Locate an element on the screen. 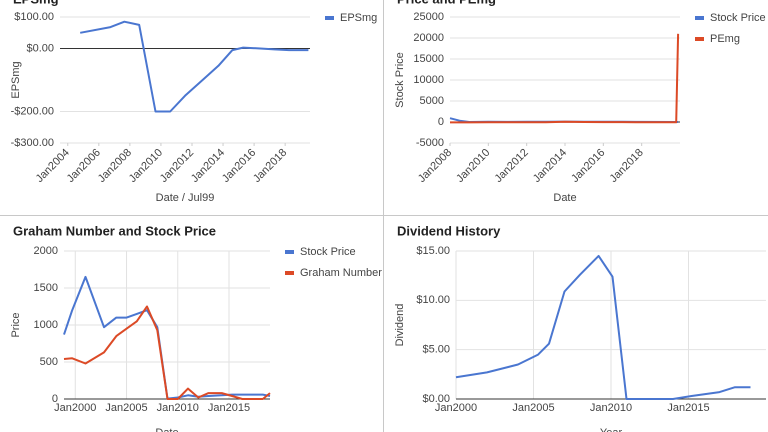 The height and width of the screenshot is (432, 768). y-tick-label: 10000 is located at coordinates (428, 80).